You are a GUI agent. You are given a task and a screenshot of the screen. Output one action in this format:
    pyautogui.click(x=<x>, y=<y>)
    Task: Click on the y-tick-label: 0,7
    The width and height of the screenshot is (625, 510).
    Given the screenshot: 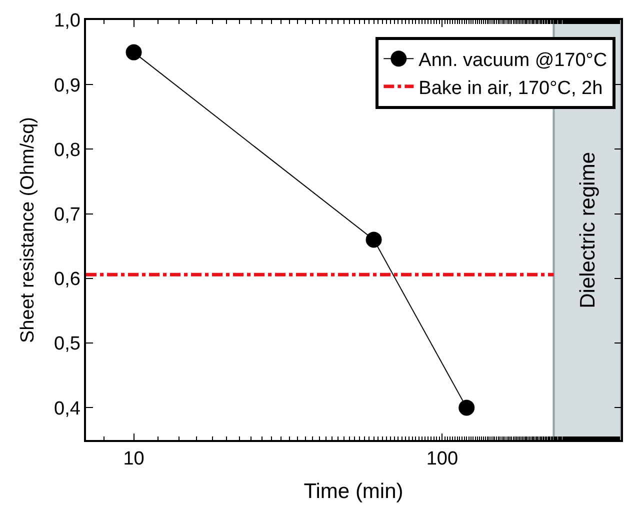 What is the action you would take?
    pyautogui.click(x=67, y=215)
    